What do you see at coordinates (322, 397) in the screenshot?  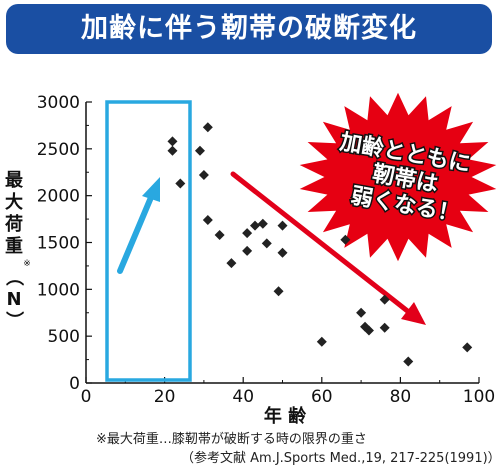 I see `x-tick-label: 60` at bounding box center [322, 397].